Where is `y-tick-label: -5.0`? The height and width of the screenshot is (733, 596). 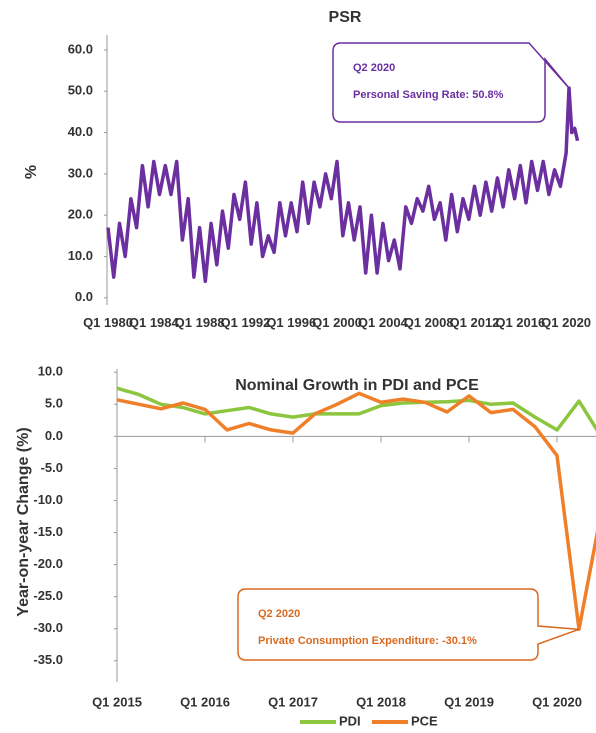
y-tick-label: -5.0 is located at coordinates (52, 467).